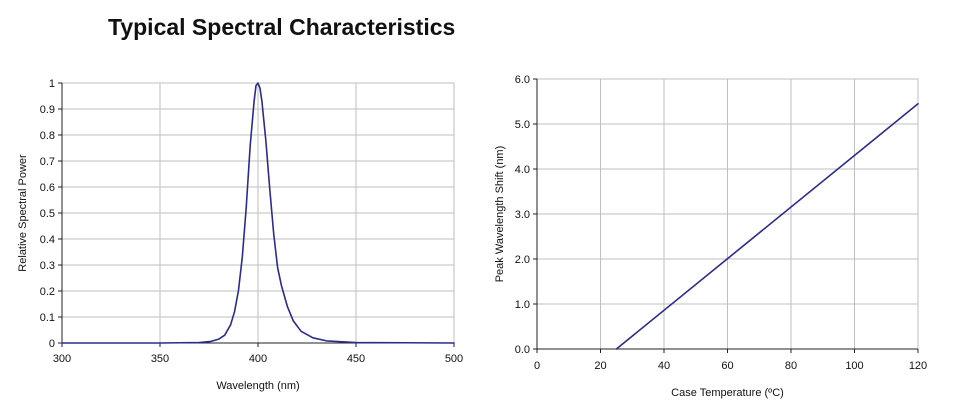 The height and width of the screenshot is (417, 960). Describe the element at coordinates (23, 213) in the screenshot. I see `y-axis-label: Relative Spectral Power` at that location.